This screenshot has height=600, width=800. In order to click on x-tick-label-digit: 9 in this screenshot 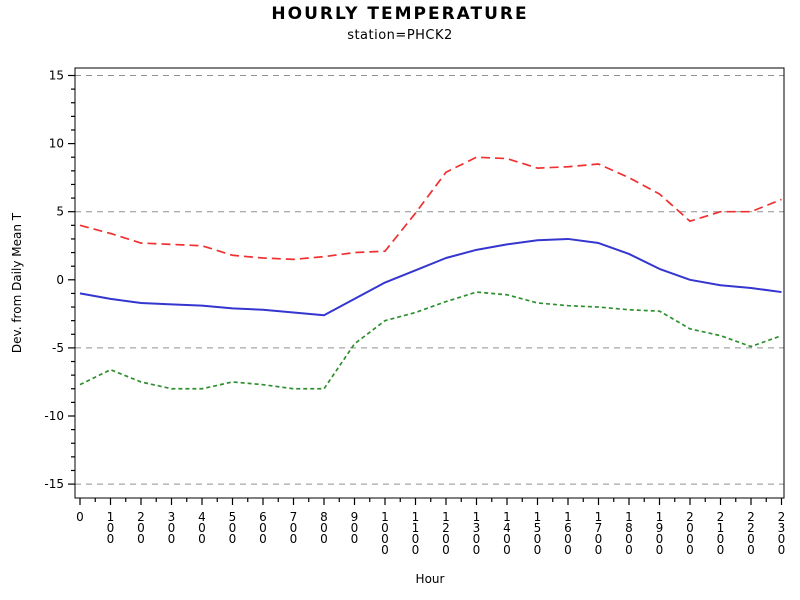, I will do `click(660, 528)`.